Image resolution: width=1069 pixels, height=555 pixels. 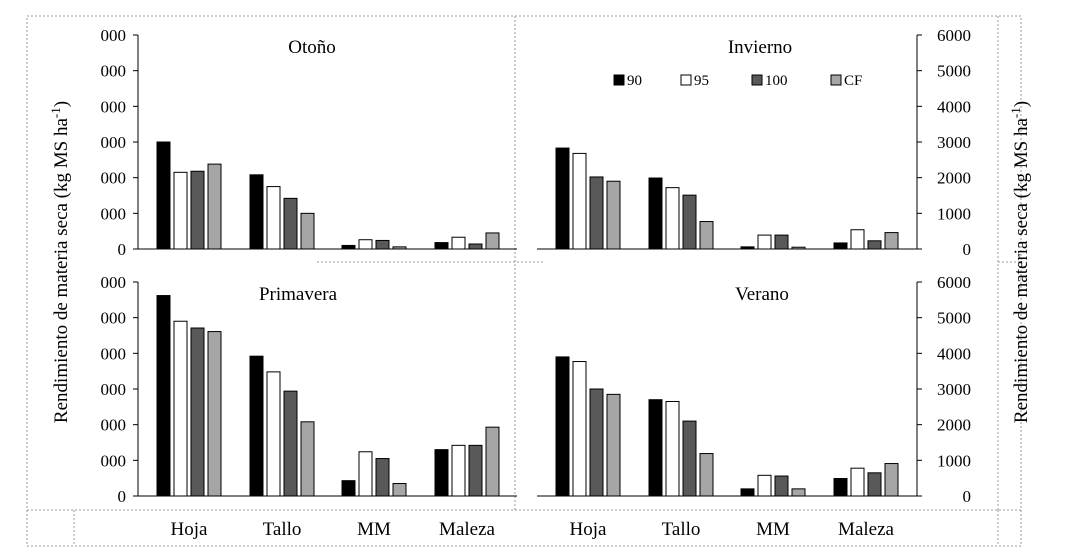 I want to click on legend-label: 100, so click(x=776, y=81).